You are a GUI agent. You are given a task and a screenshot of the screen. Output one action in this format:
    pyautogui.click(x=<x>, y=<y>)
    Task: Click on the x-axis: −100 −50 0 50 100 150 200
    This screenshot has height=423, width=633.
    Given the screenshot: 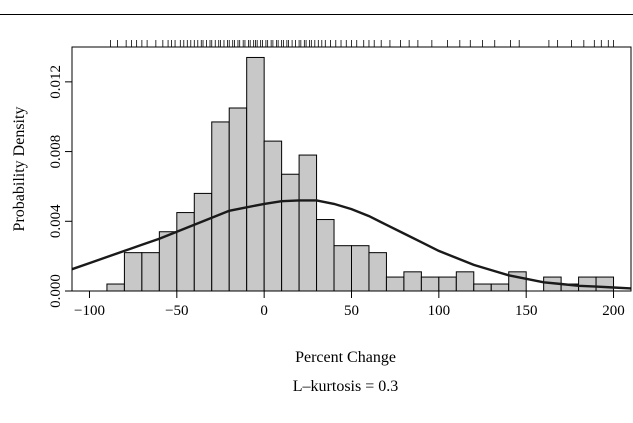 What is the action you would take?
    pyautogui.click(x=349, y=305)
    